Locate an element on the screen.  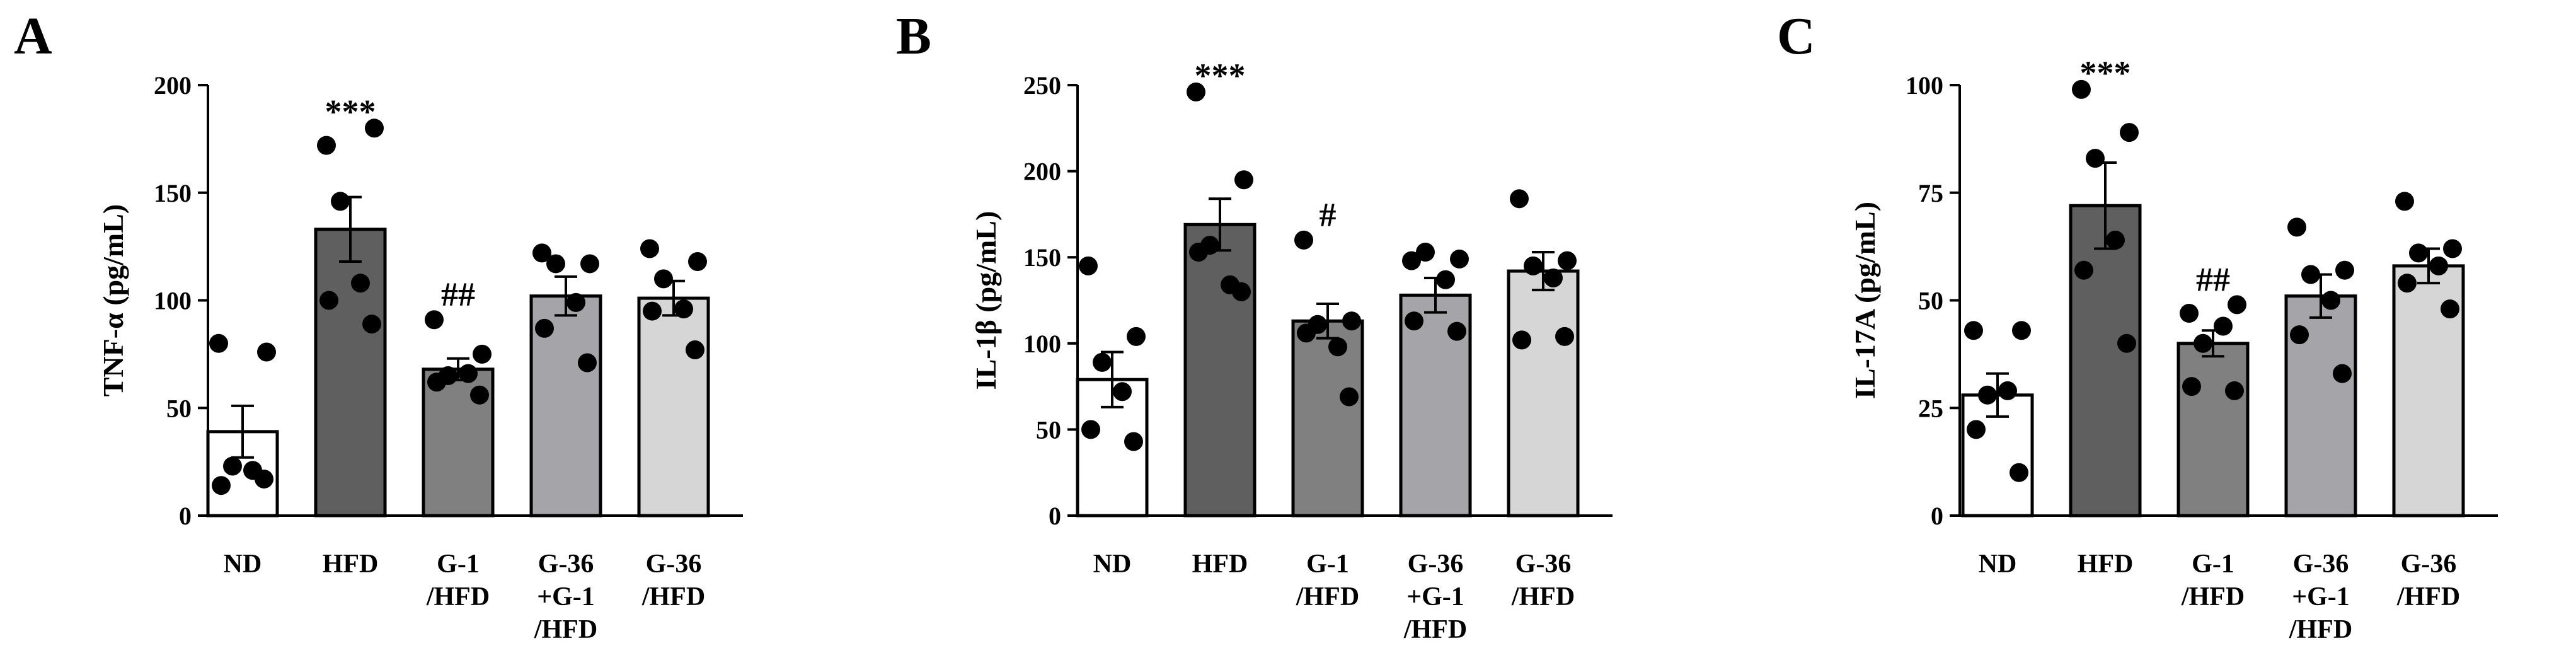
bar-g-36-hfd is located at coordinates (1543, 393).